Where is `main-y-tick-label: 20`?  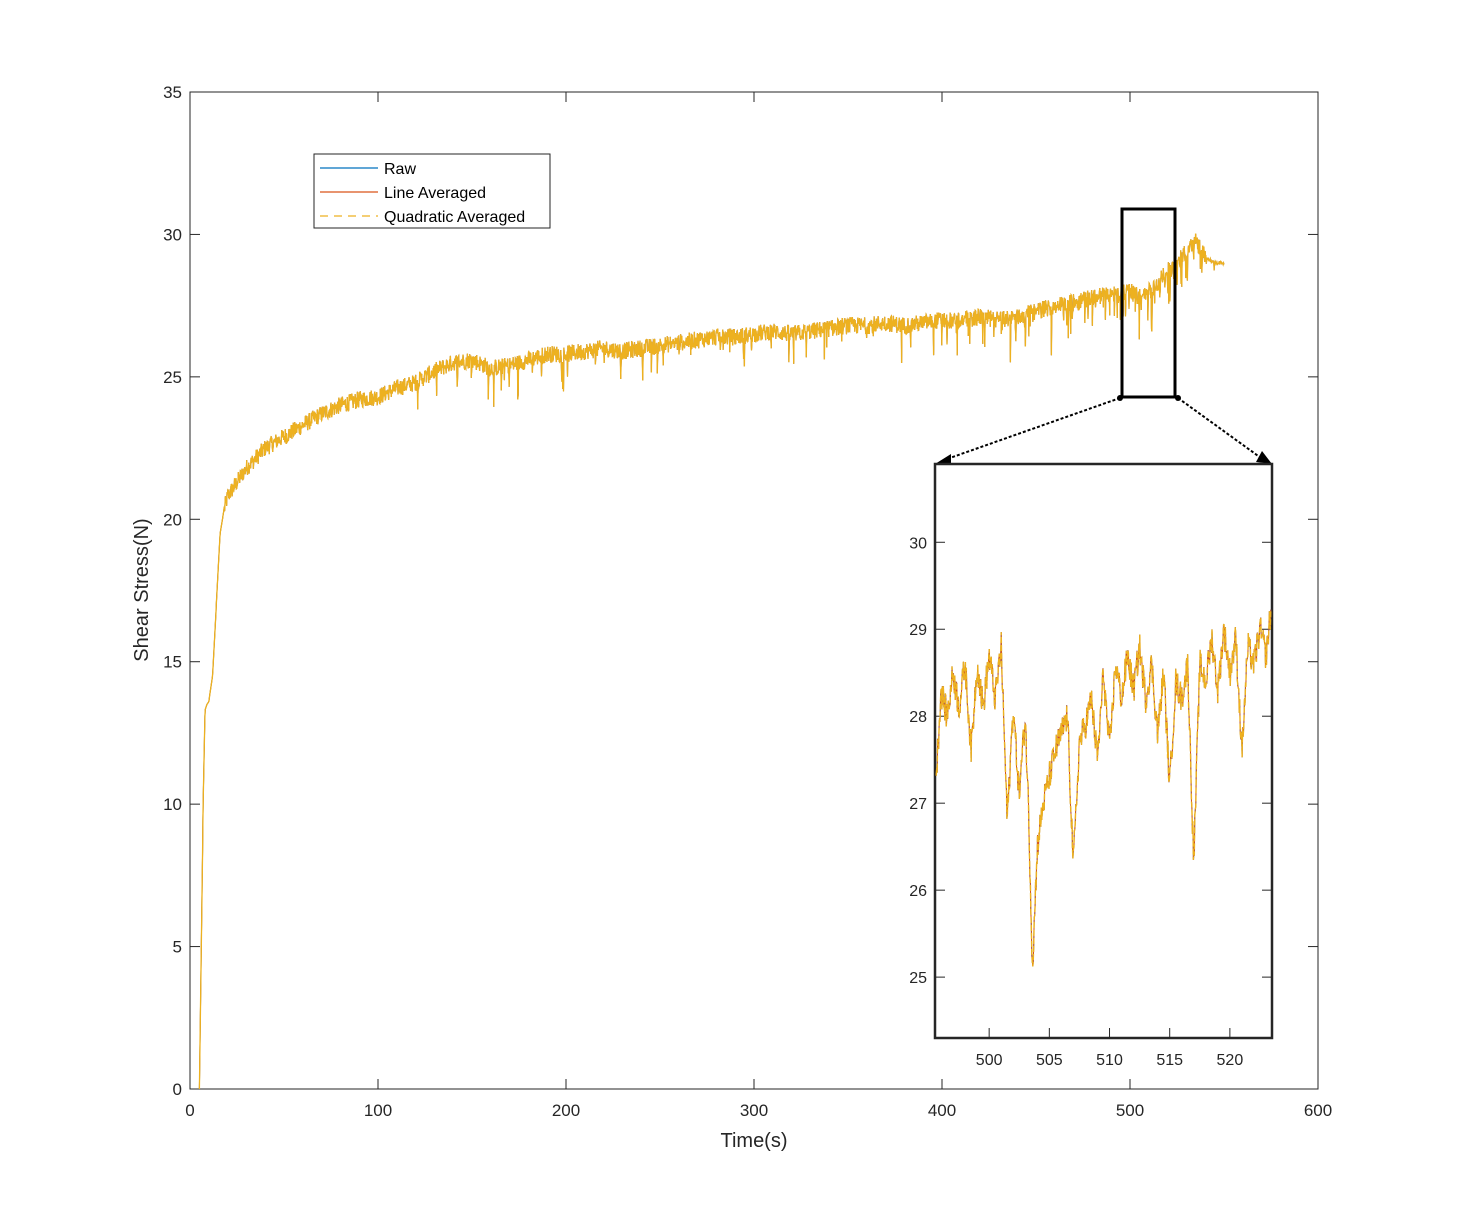 main-y-tick-label: 20 is located at coordinates (172, 519).